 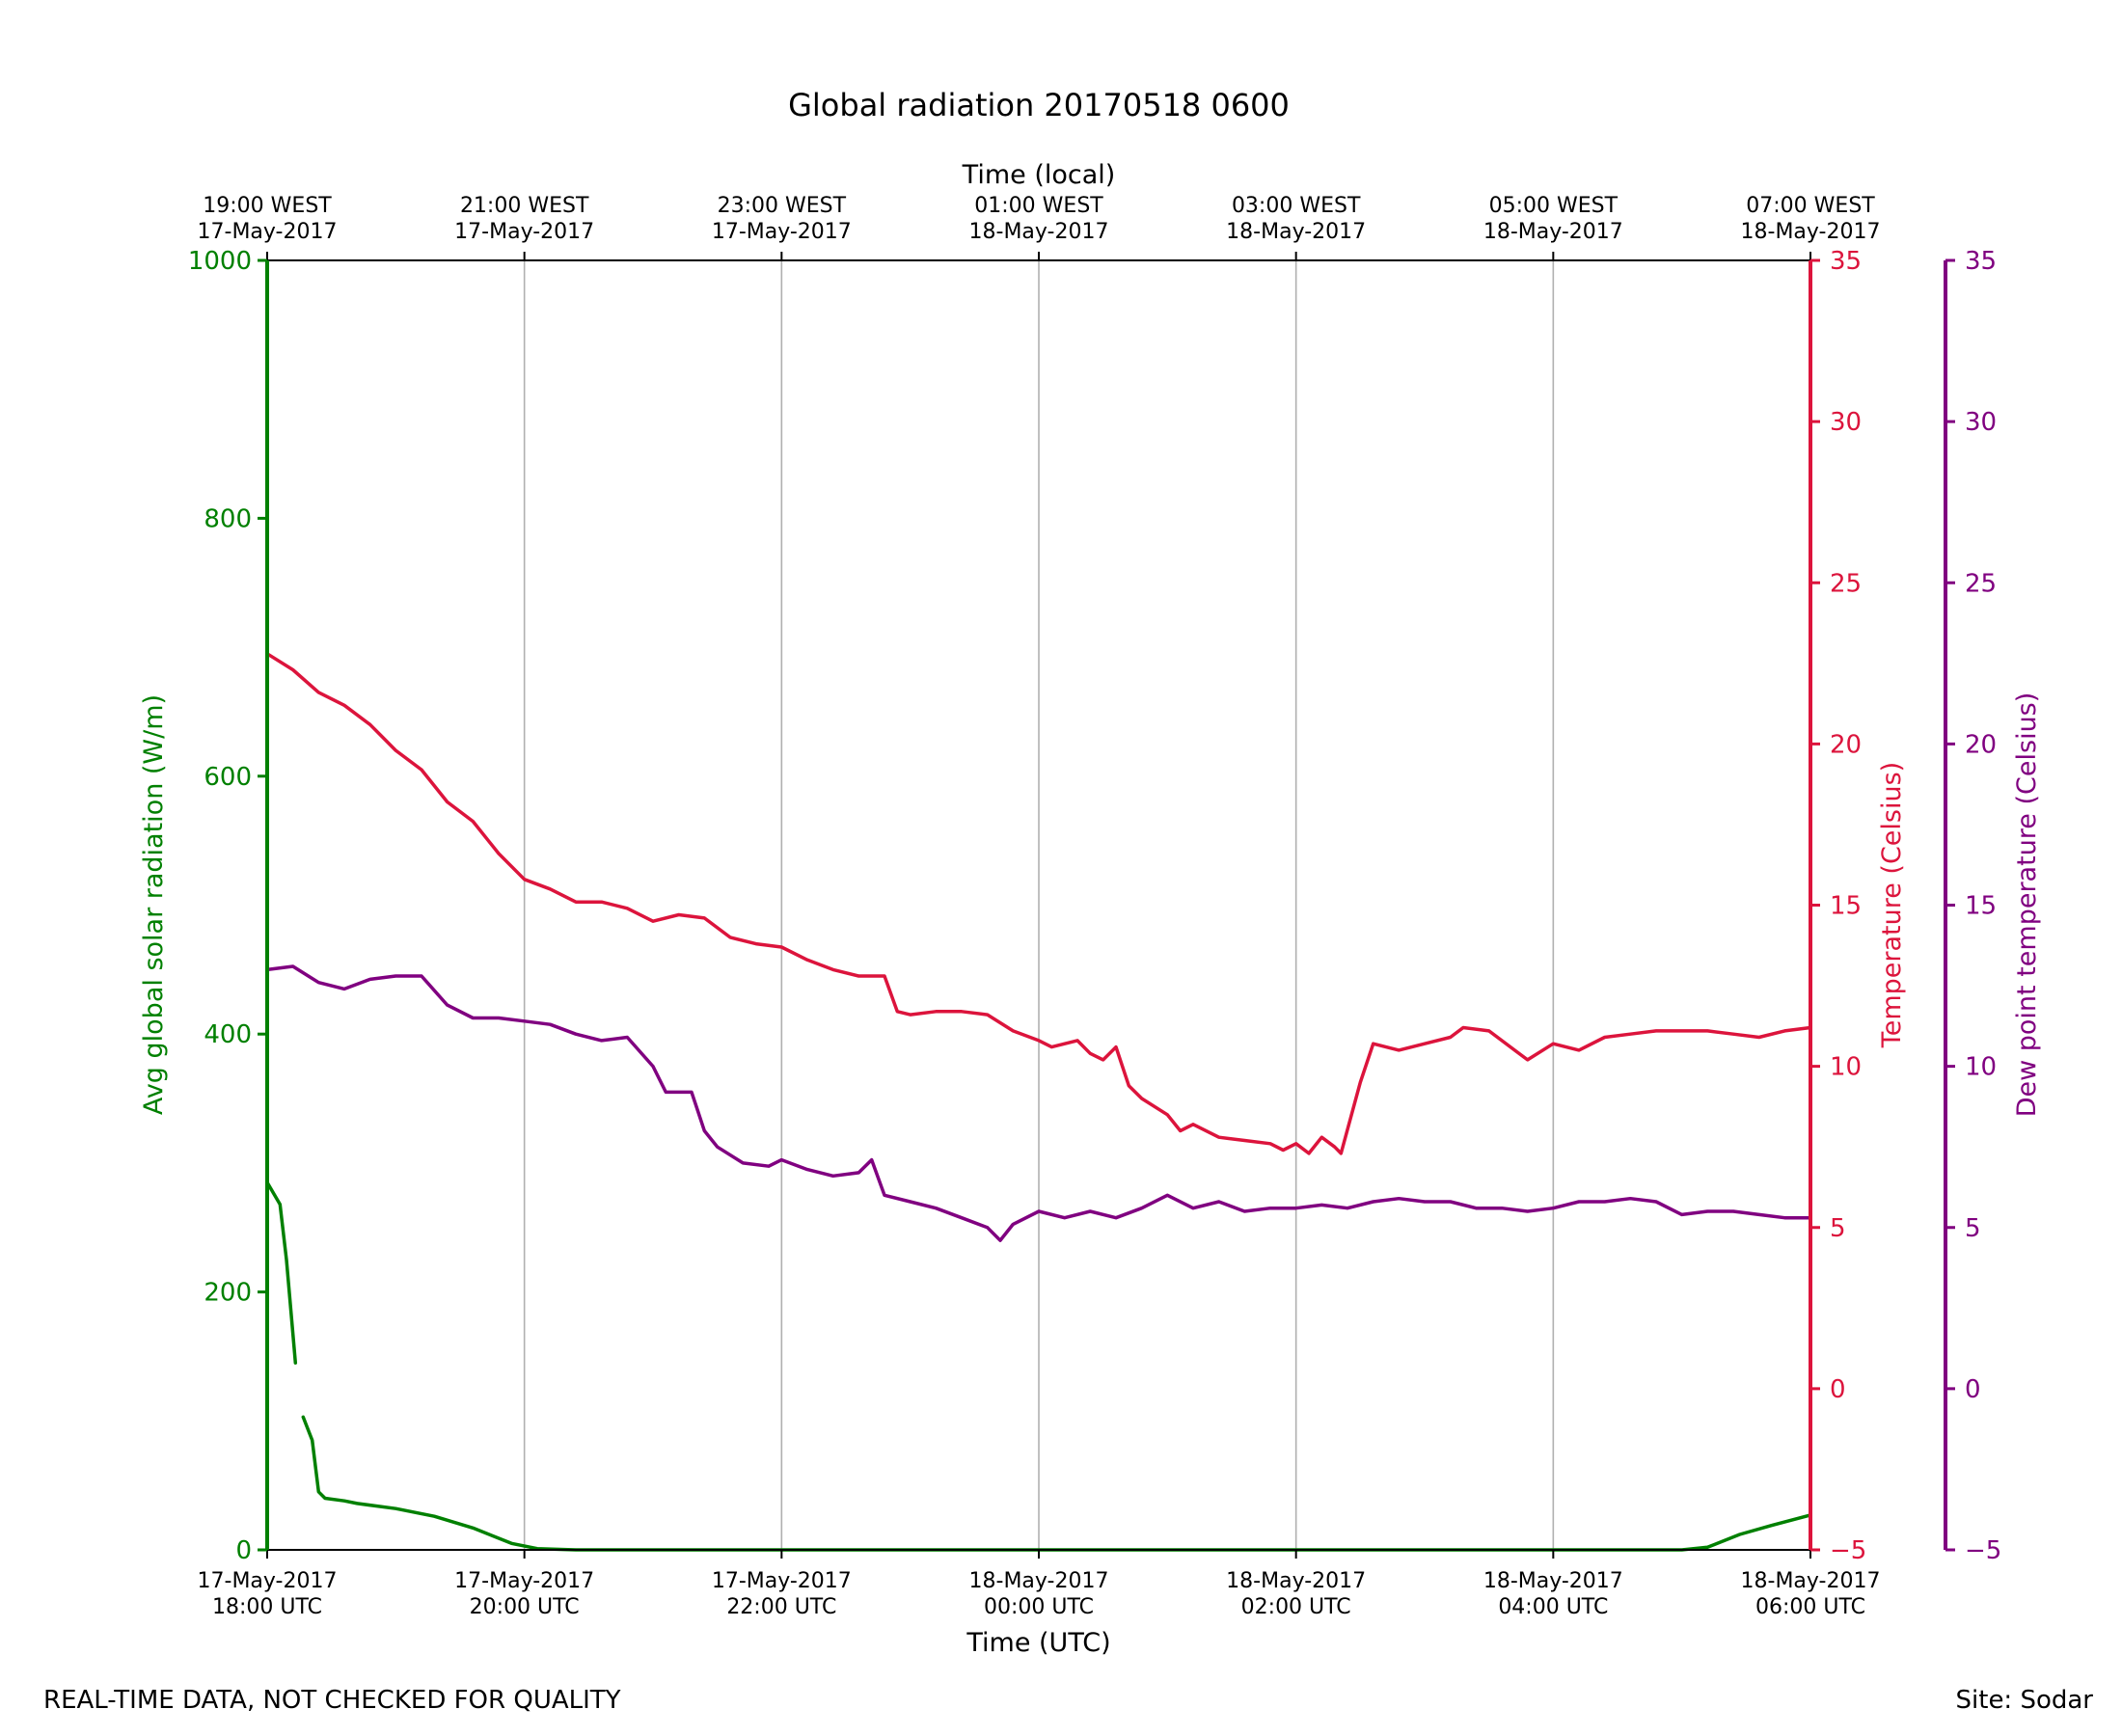 What do you see at coordinates (525, 1607) in the screenshot?
I see `x-tick-label-1-1: 20:00 UTC` at bounding box center [525, 1607].